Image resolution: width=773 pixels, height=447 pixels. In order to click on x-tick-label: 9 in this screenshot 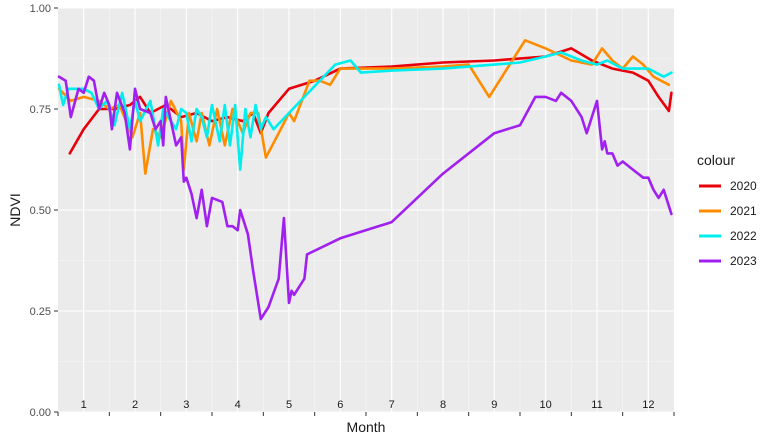, I will do `click(494, 405)`.